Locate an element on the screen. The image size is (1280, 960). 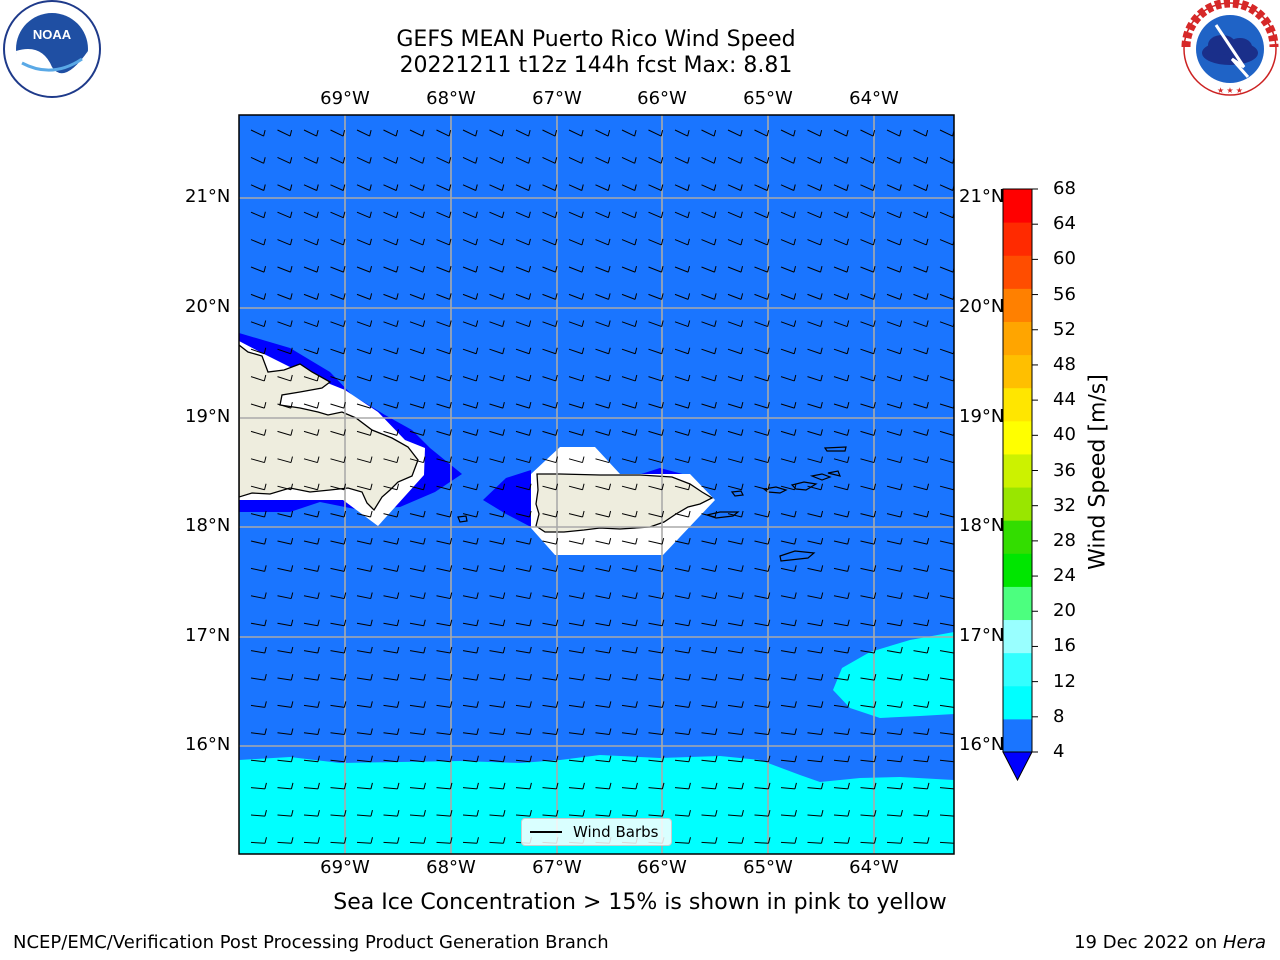
island-culebra is located at coordinates (737, 493).